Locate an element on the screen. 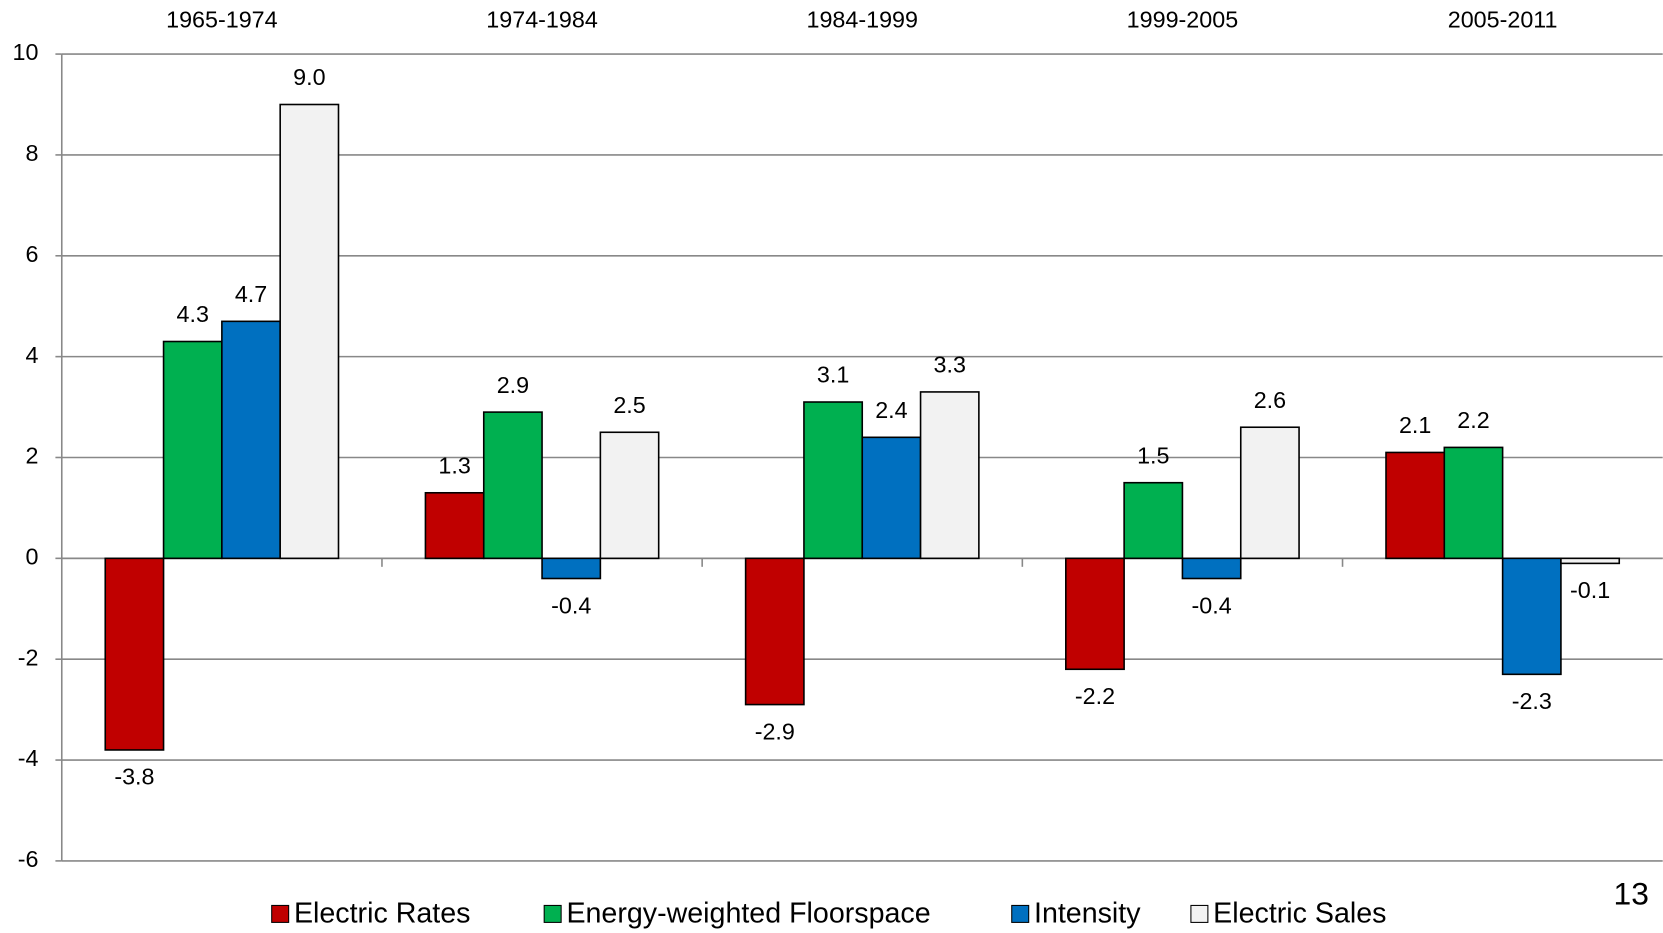 Image resolution: width=1663 pixels, height=933 pixels. x-tick-label: 1999-2005 is located at coordinates (1183, 19).